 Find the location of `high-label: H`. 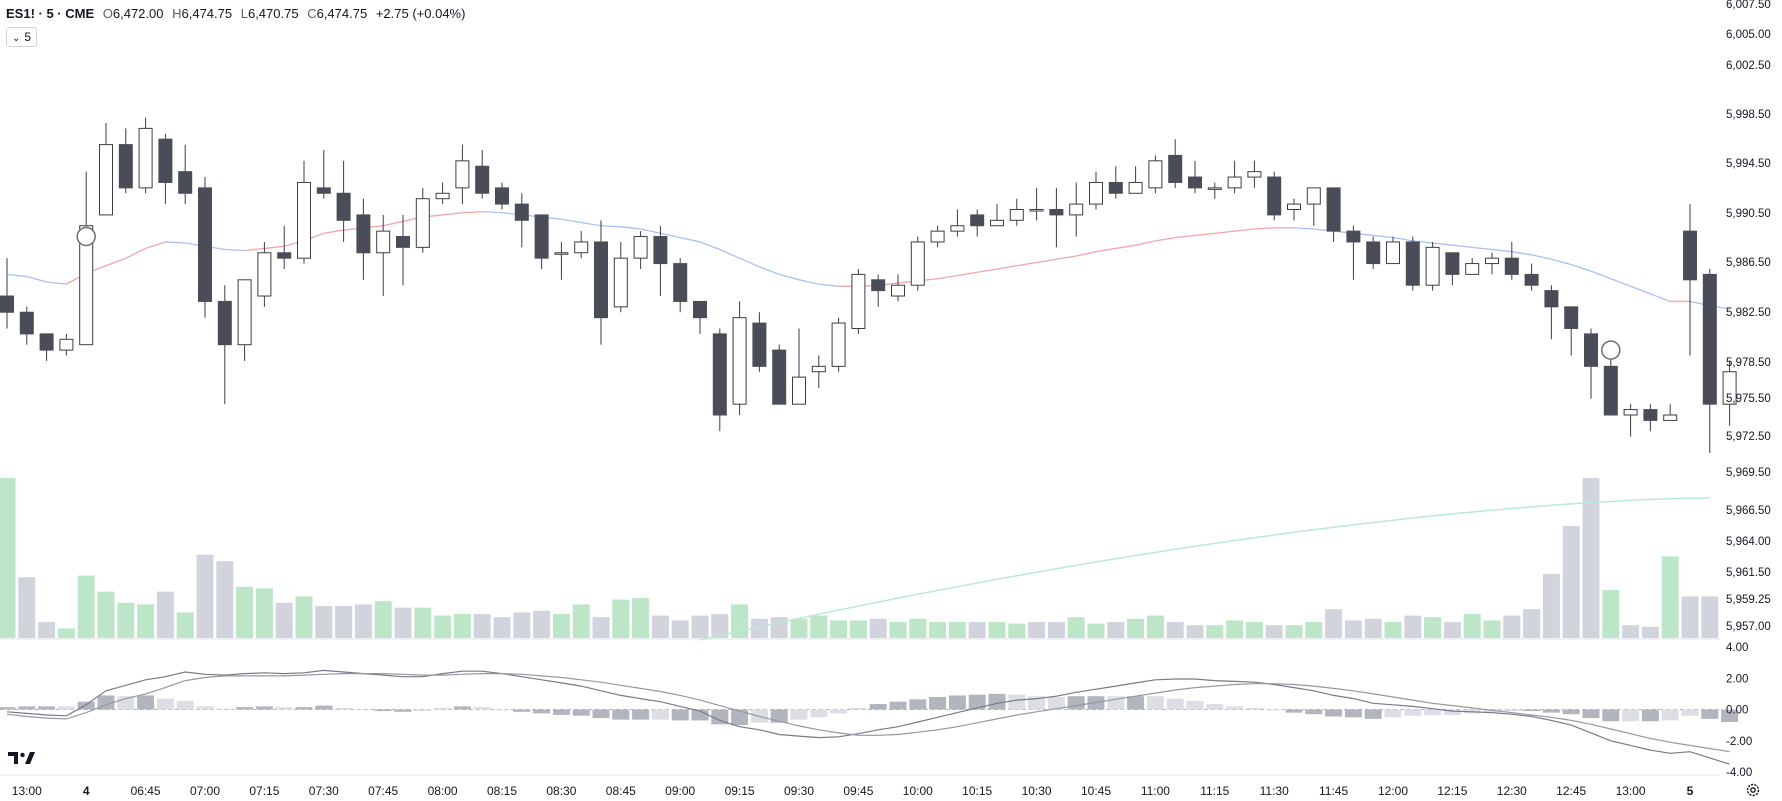

high-label: H is located at coordinates (177, 13).